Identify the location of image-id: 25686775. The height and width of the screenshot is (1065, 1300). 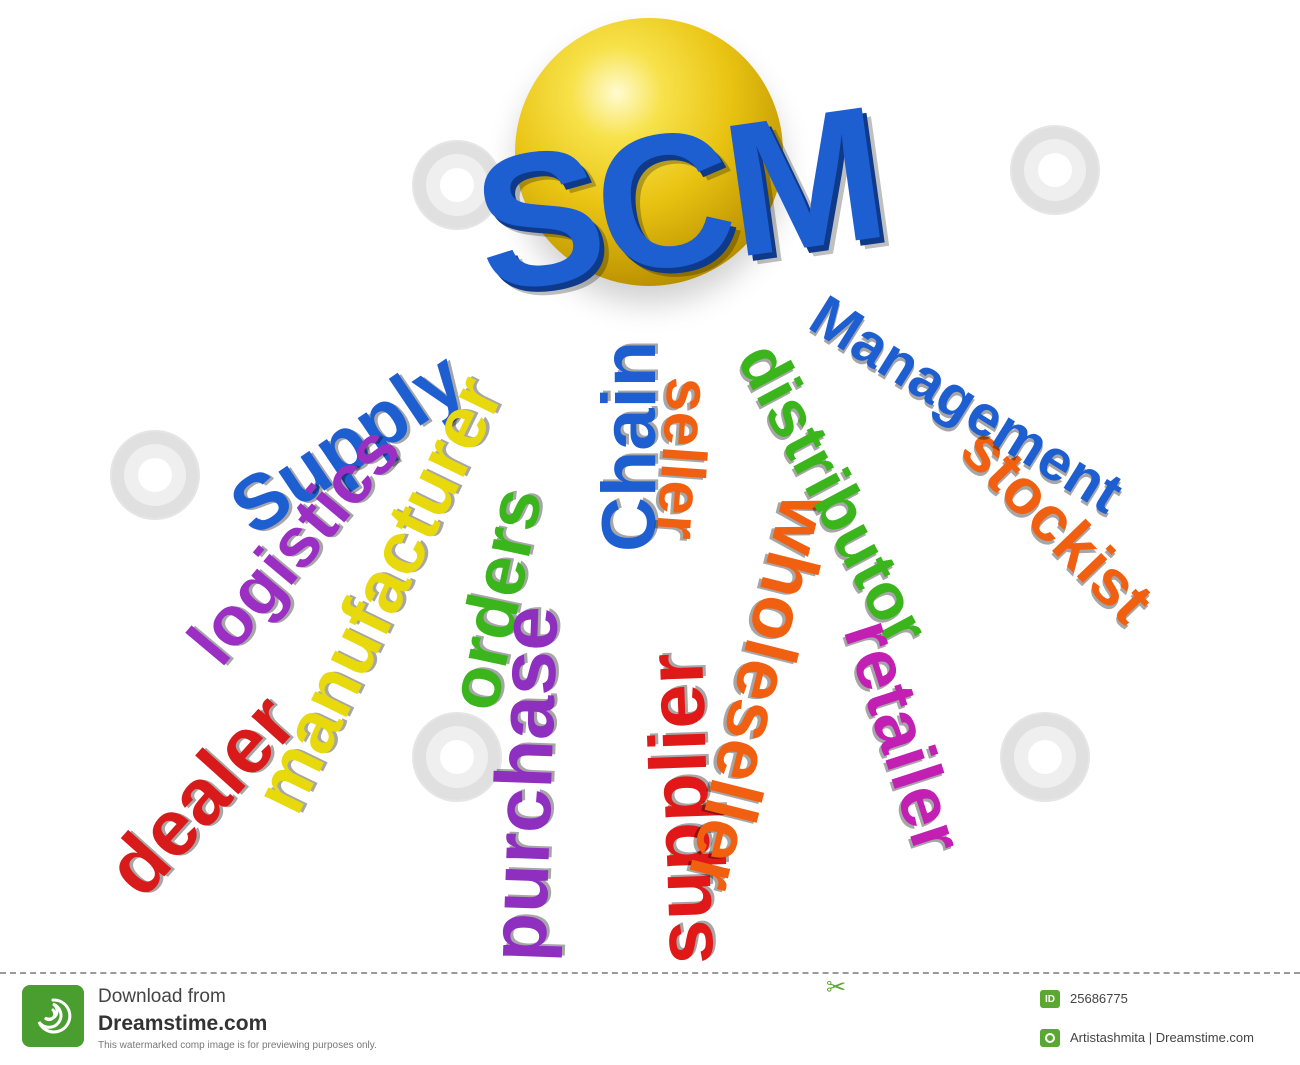
(1099, 998).